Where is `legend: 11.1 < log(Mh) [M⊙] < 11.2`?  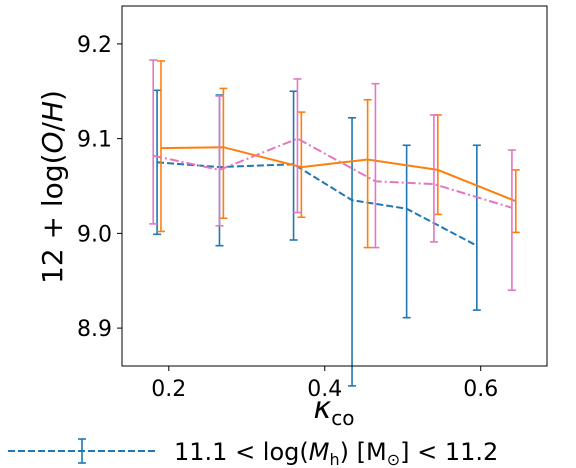 legend: 11.1 < log(Mh) [M⊙] < 11.2 is located at coordinates (253, 453).